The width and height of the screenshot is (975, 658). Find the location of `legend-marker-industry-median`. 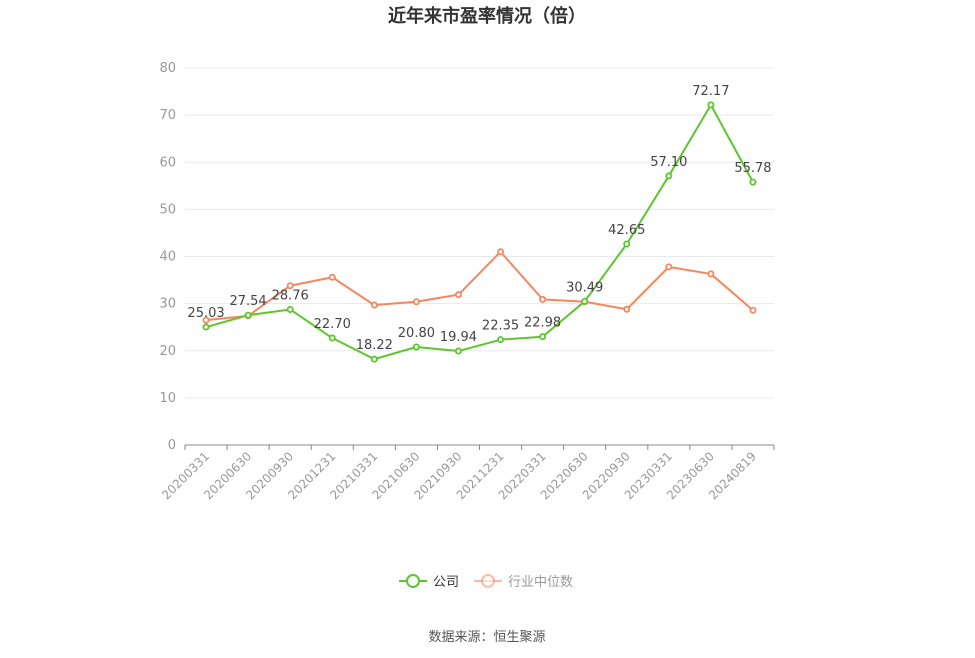

legend-marker-industry-median is located at coordinates (488, 581).